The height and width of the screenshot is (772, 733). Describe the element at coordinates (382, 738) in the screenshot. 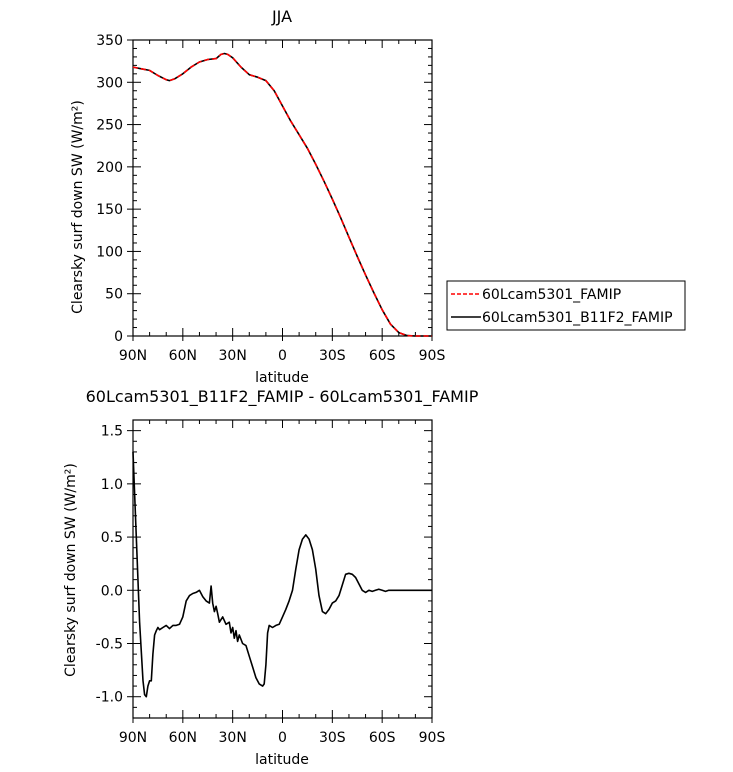

I see `bottom-x-tick-label: 60S` at that location.